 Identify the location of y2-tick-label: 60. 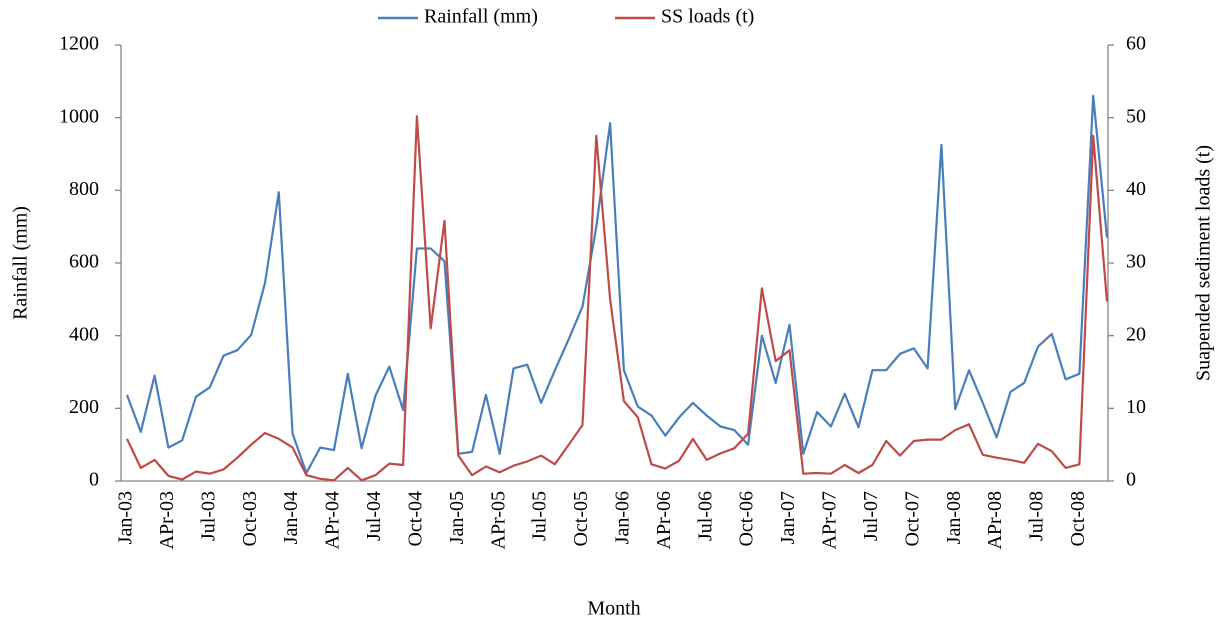
(1136, 44).